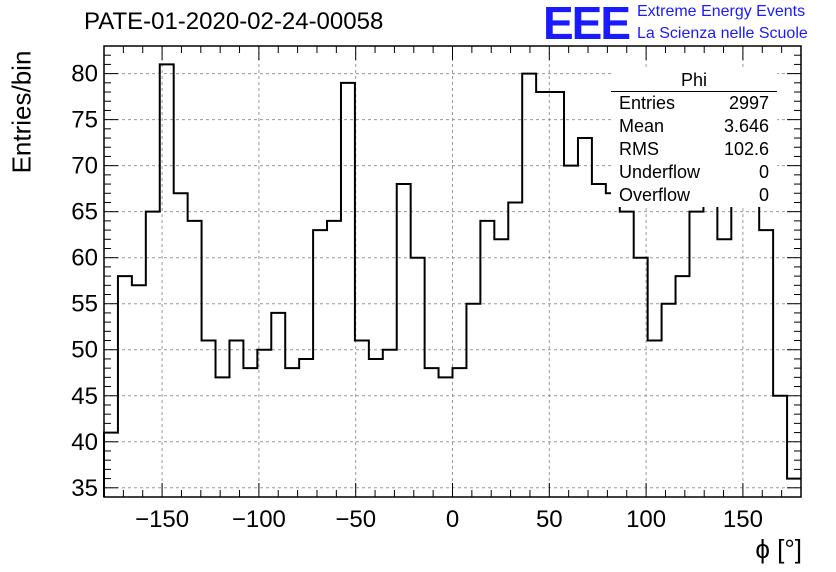 This screenshot has width=836, height=572. I want to click on x-tick-labels: −150 −100 −50 0 50 100 150, so click(449, 519).